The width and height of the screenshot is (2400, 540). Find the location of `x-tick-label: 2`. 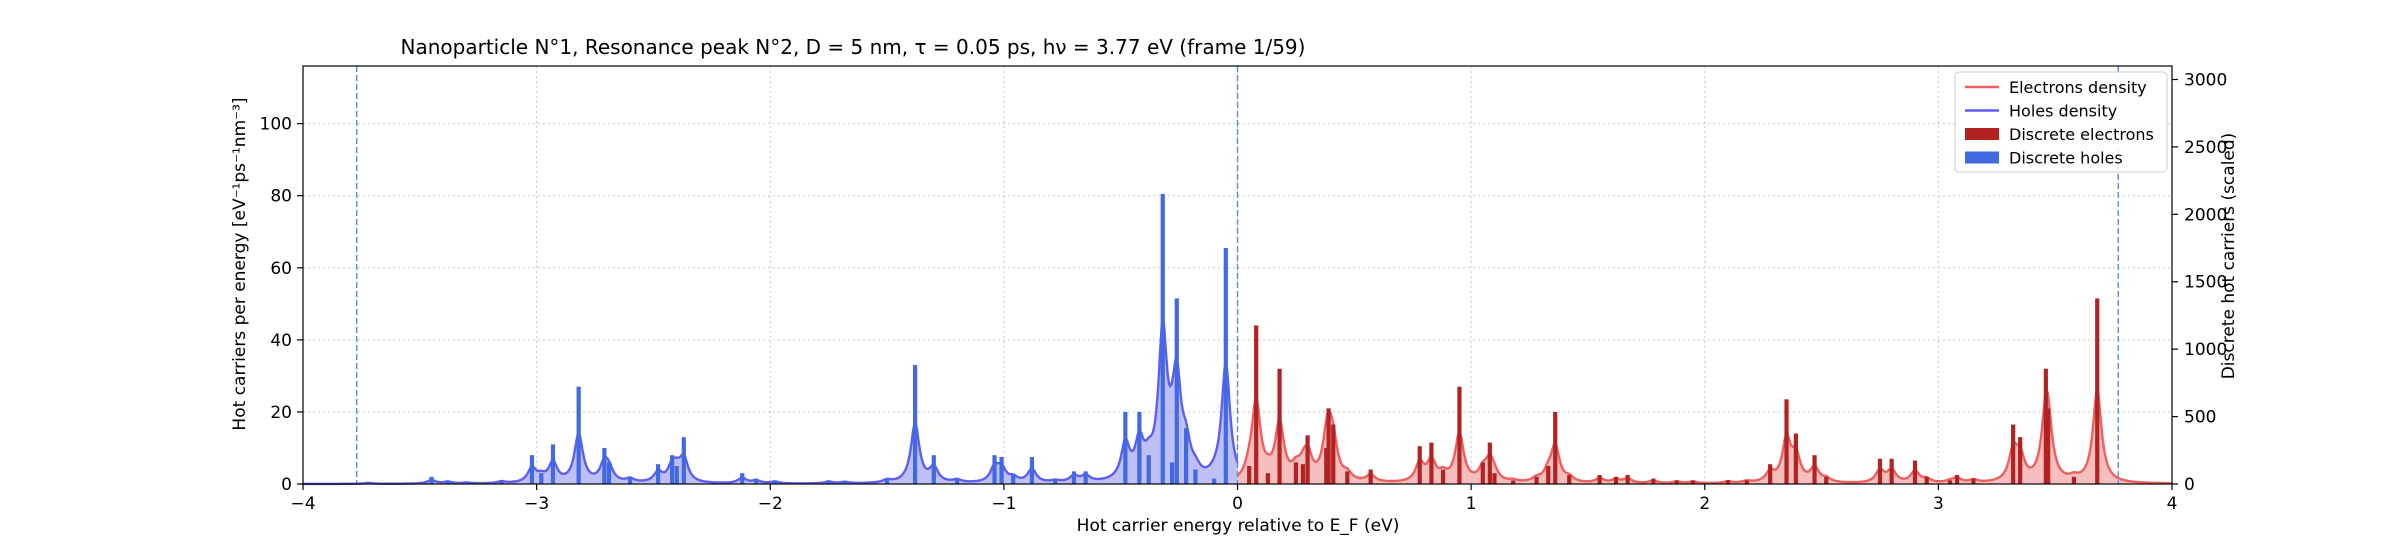

x-tick-label: 2 is located at coordinates (1704, 504).